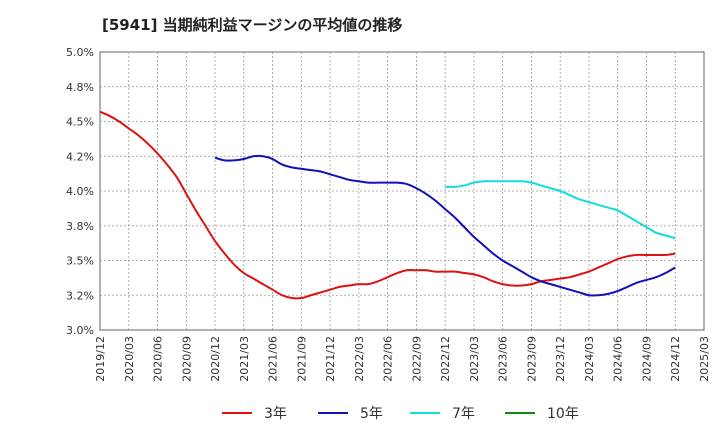 The image size is (720, 440). What do you see at coordinates (330, 359) in the screenshot?
I see `x-tick-label: 2021/12` at bounding box center [330, 359].